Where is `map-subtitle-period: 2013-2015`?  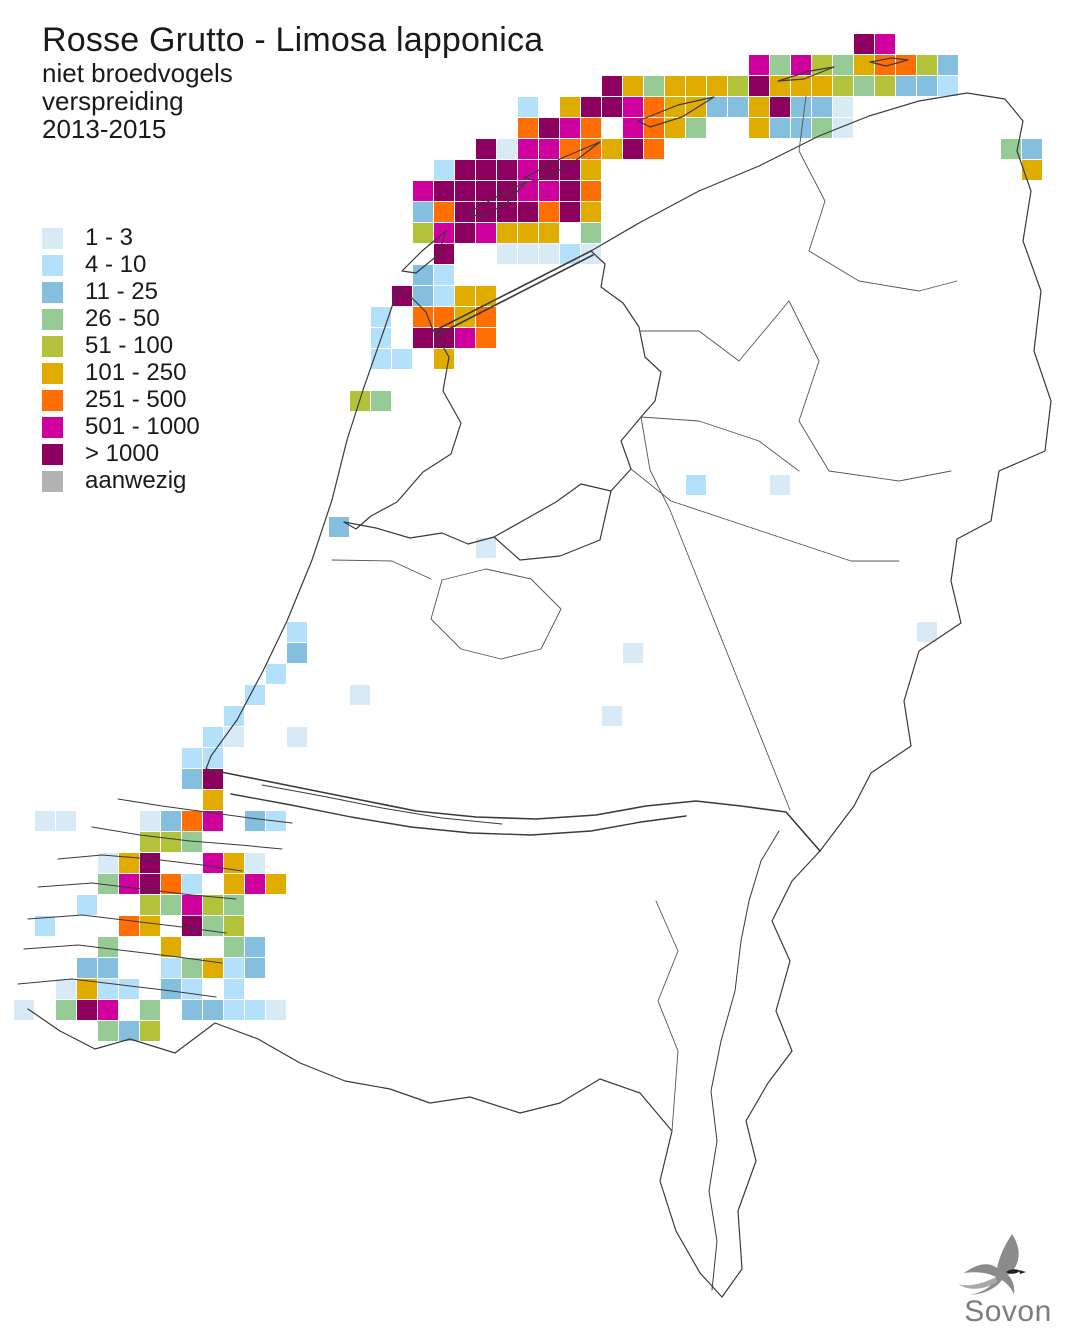 map-subtitle-period: 2013-2015 is located at coordinates (104, 128).